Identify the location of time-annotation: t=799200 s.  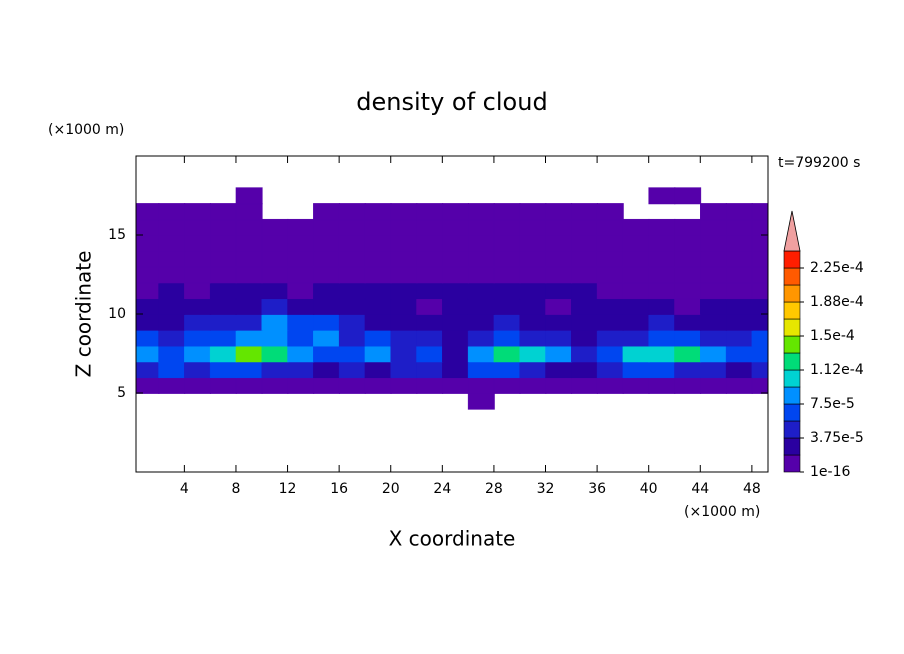
(819, 163).